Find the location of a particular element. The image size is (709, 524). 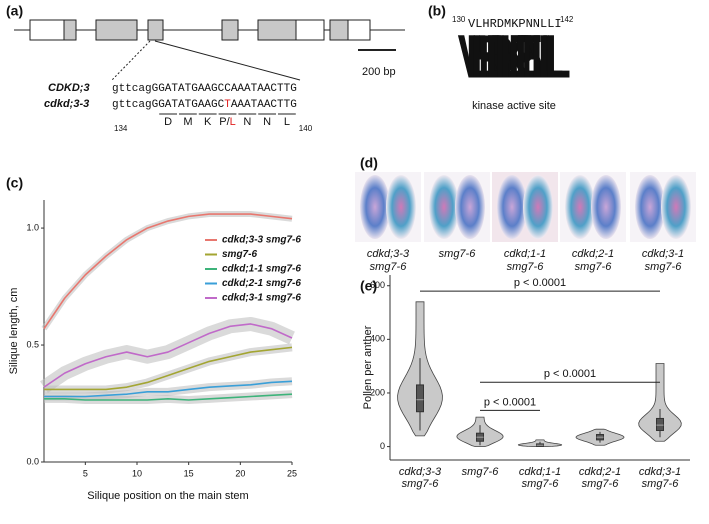

logo-letter: N is located at coordinates (536, 58).